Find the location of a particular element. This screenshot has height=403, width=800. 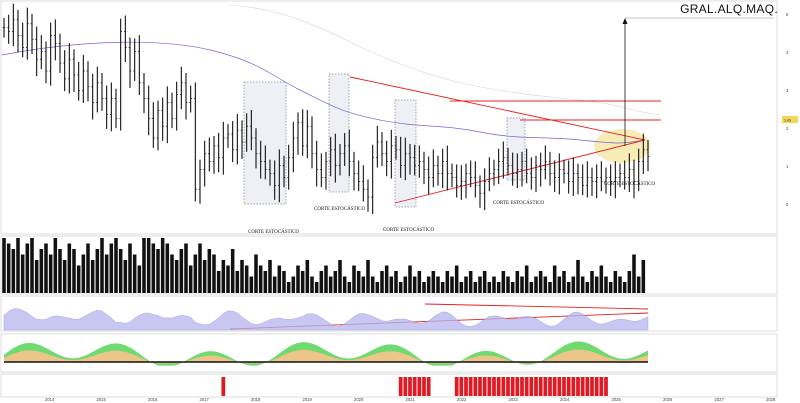

ticker-title: GRAL.ALQ.MAQ. is located at coordinates (729, 9).